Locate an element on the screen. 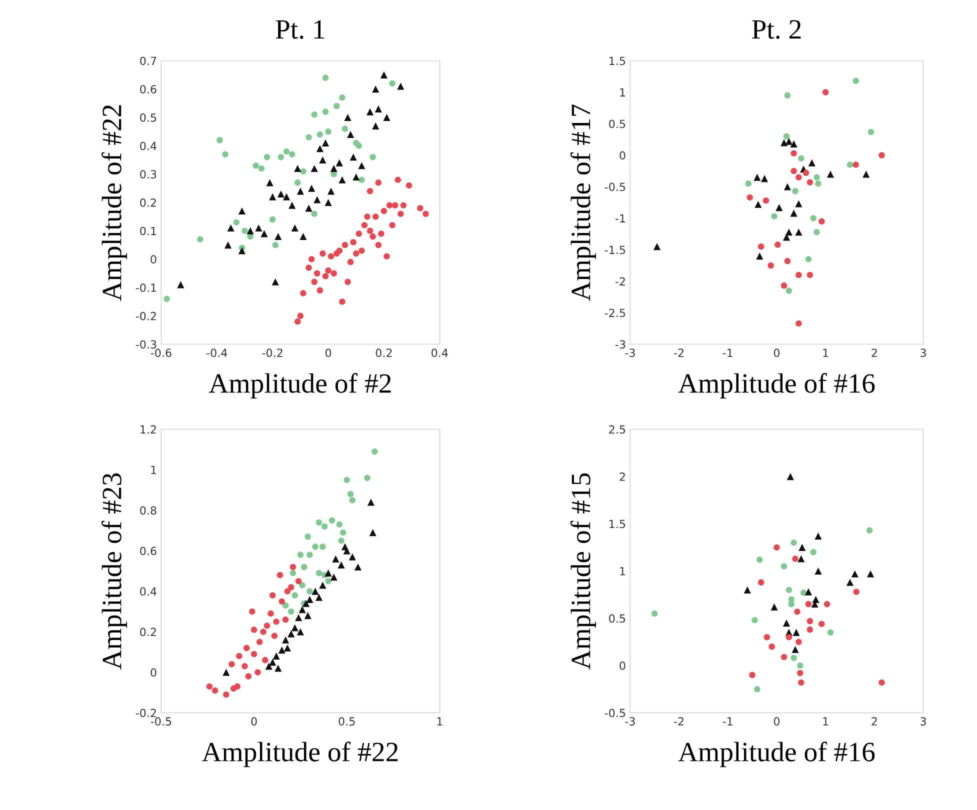 The image size is (977, 810). y-axis-title: Amplitude of #17 is located at coordinates (583, 202).